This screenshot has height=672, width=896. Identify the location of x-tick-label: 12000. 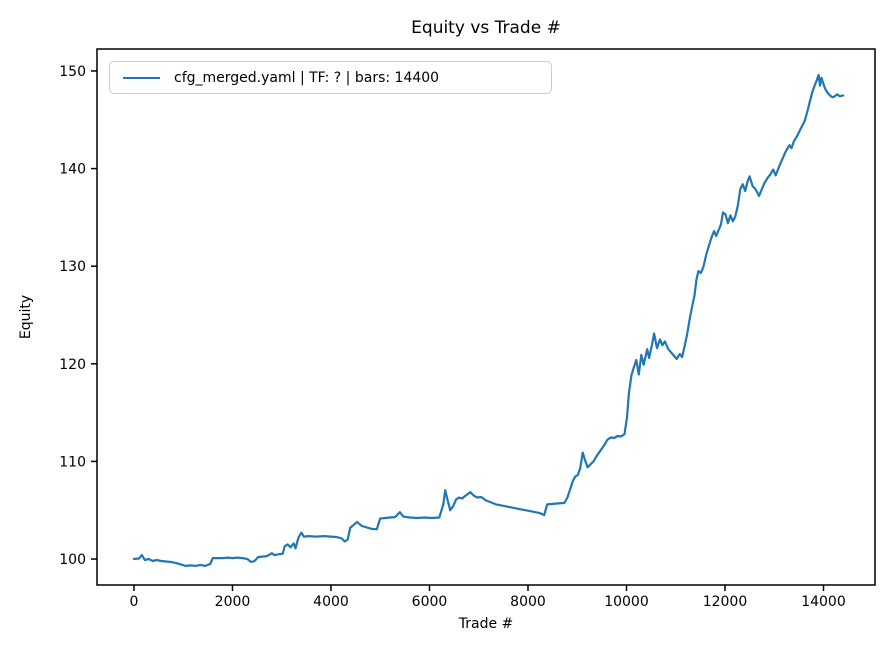
(725, 602).